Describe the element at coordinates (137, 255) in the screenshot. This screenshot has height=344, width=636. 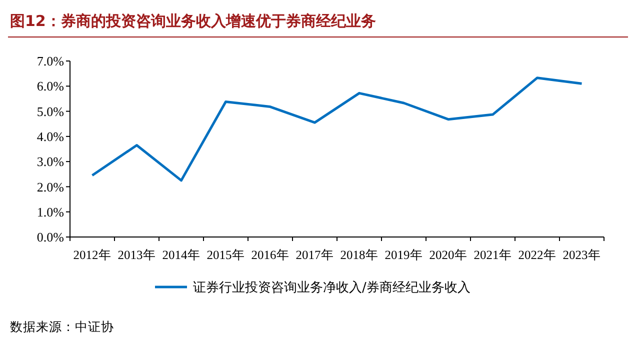
I see `x-tick-label: 2013年` at that location.